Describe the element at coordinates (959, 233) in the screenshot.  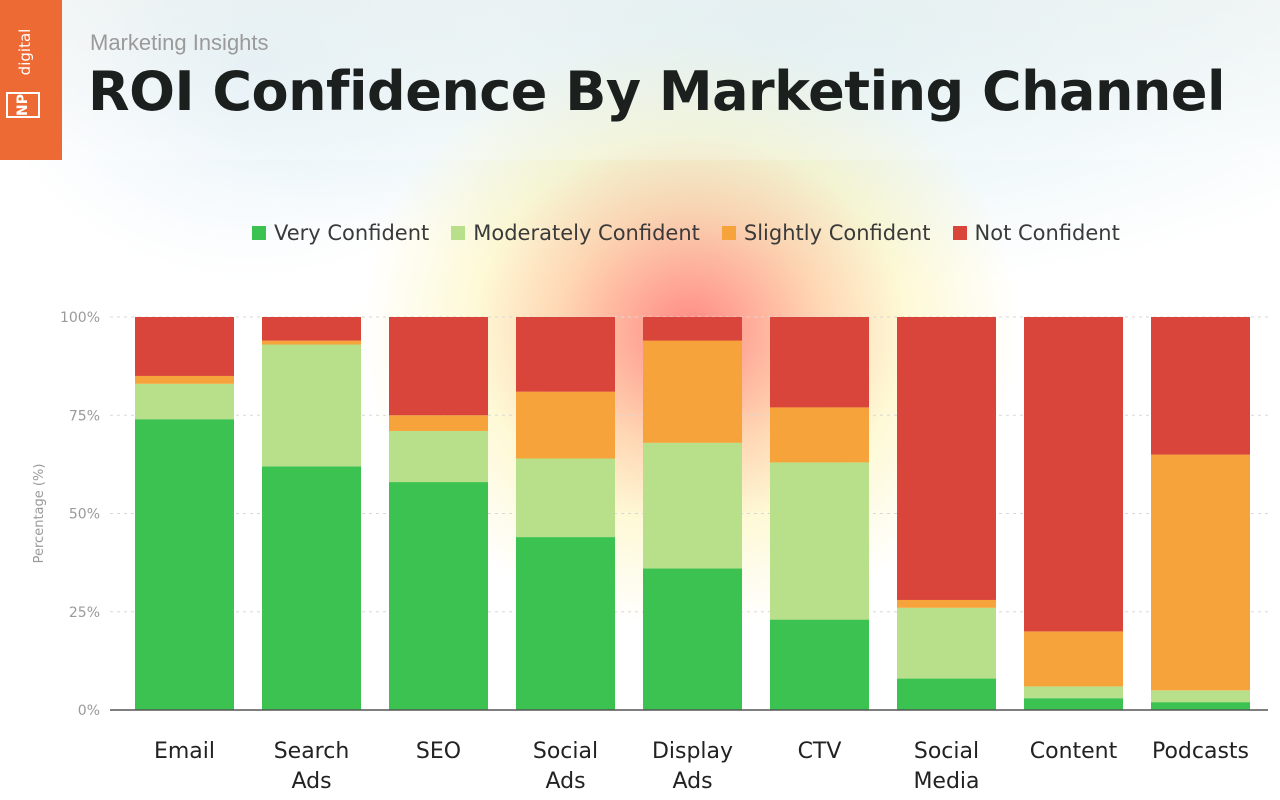
I see `legend-swatch-not` at that location.